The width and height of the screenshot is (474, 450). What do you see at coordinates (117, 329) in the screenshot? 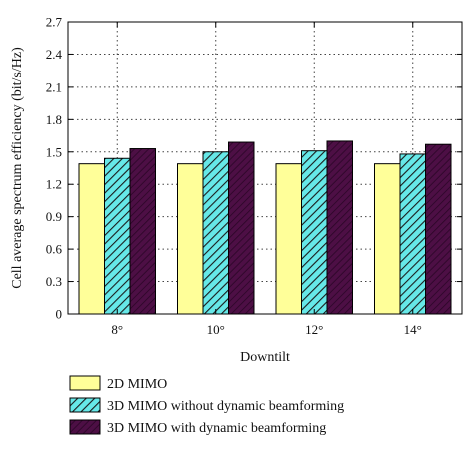
I see `x-tick-label: 8°` at bounding box center [117, 329].